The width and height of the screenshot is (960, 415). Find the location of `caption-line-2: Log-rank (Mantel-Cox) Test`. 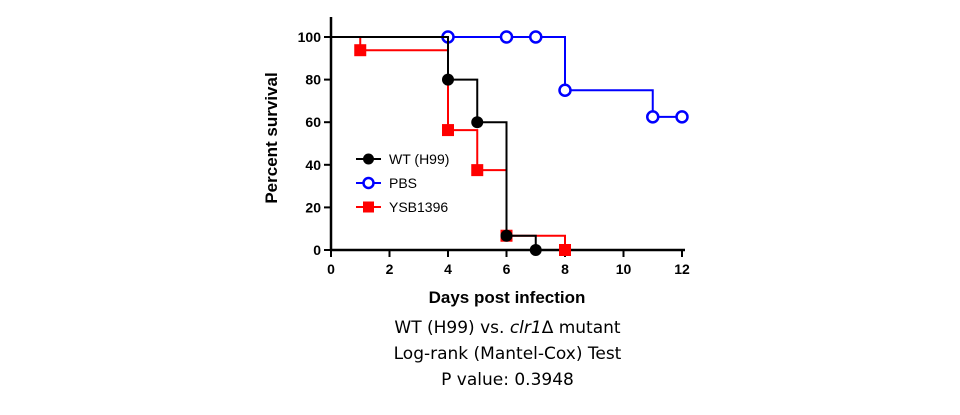

caption-line-2: Log-rank (Mantel-Cox) Test is located at coordinates (507, 354).